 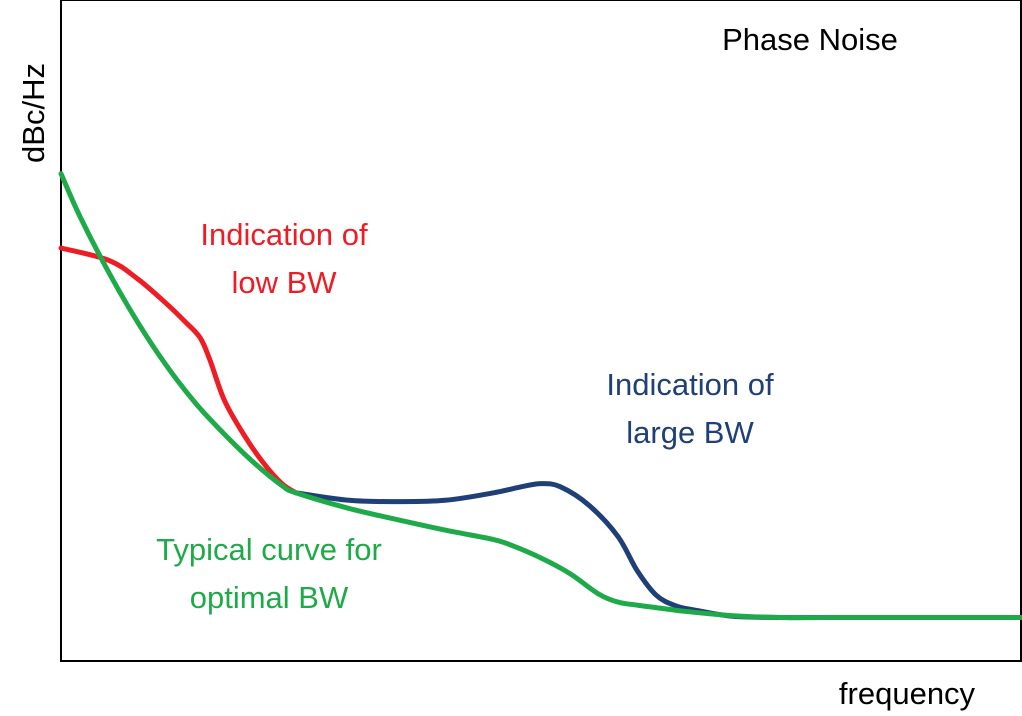 What do you see at coordinates (690, 432) in the screenshot?
I see `annotation-large-bw-line-2: large BW` at bounding box center [690, 432].